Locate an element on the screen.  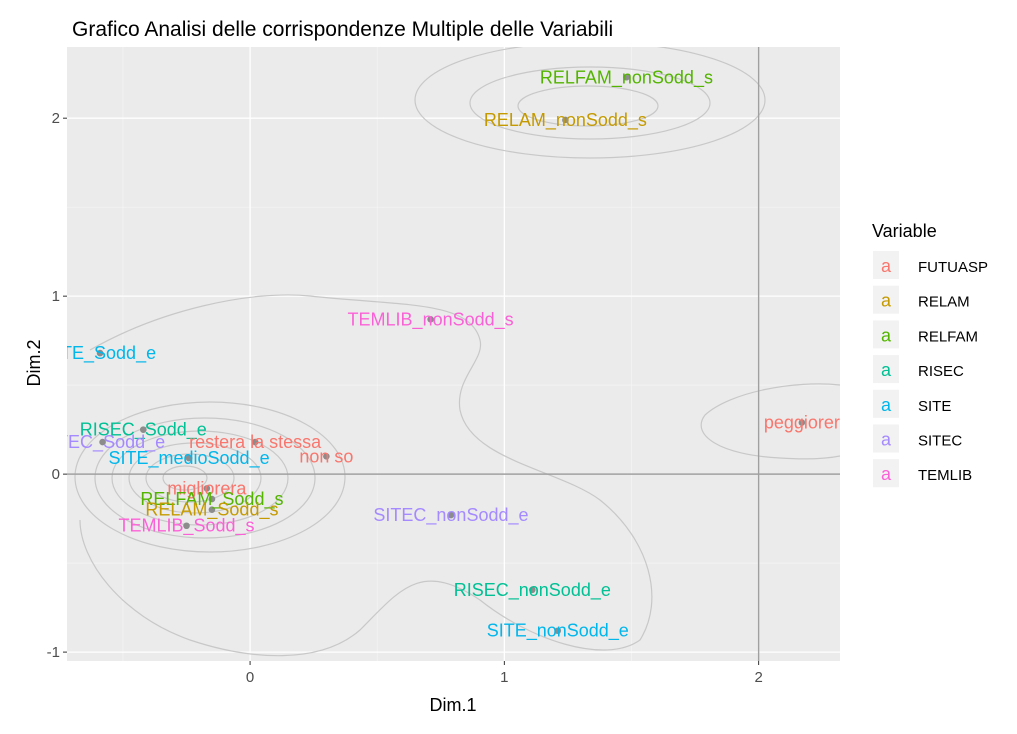
x-tick-label: 0 is located at coordinates (250, 677).